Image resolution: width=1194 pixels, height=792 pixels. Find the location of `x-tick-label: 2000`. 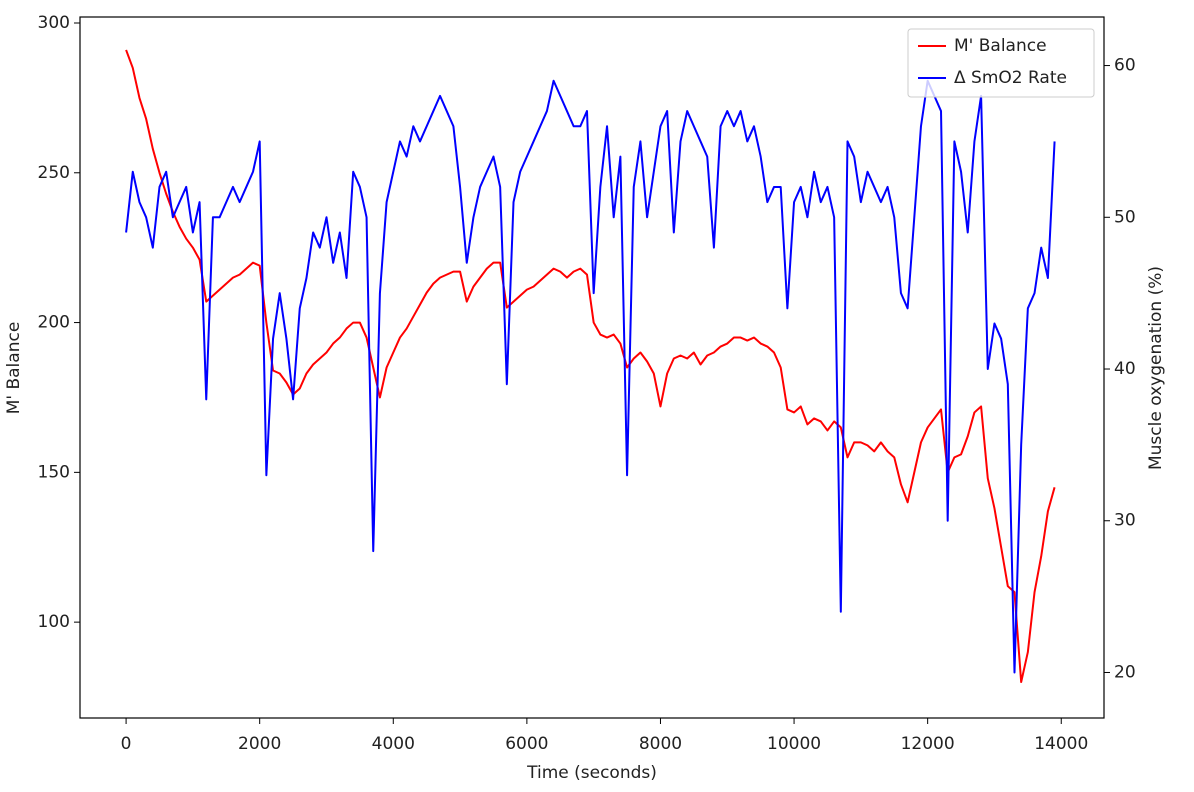

x-tick-label: 2000 is located at coordinates (259, 744).